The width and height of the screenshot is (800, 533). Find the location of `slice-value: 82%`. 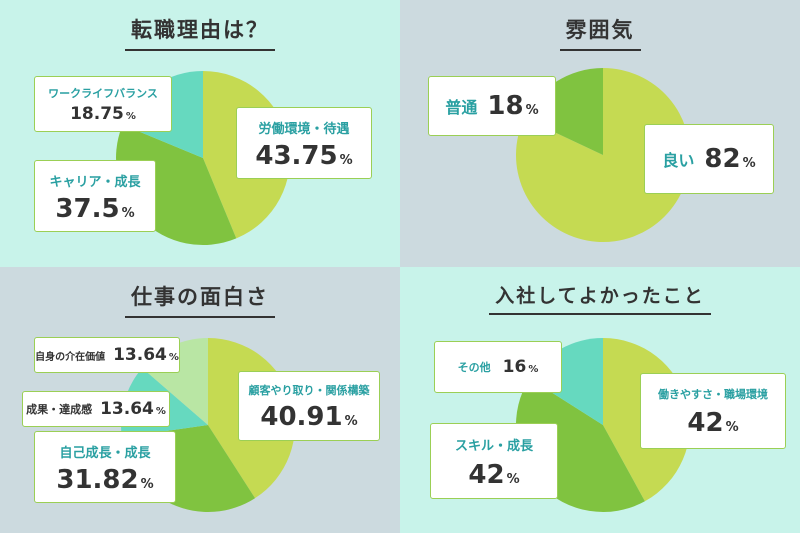

slice-value: 82% is located at coordinates (729, 159).